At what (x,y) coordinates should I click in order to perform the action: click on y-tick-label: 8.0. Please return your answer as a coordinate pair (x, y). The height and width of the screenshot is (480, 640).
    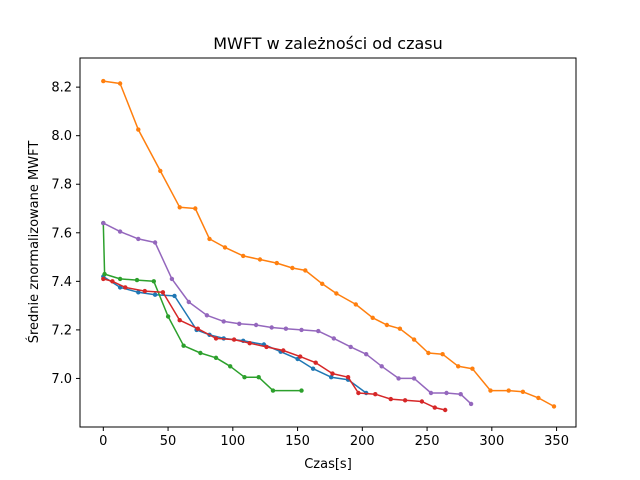
    Looking at the image, I should click on (61, 136).